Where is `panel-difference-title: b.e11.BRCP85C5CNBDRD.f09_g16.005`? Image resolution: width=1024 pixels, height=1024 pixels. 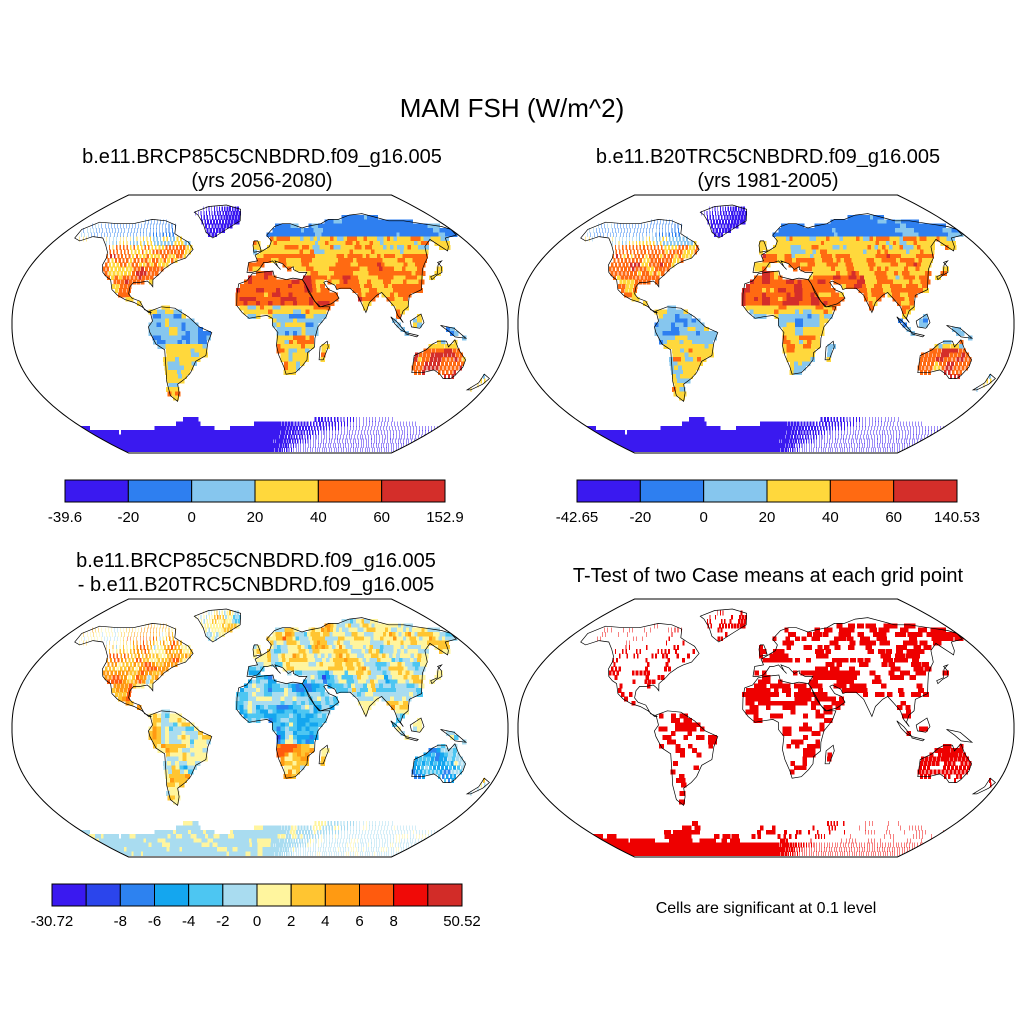 panel-difference-title: b.e11.BRCP85C5CNBDRD.f09_g16.005 is located at coordinates (256, 561).